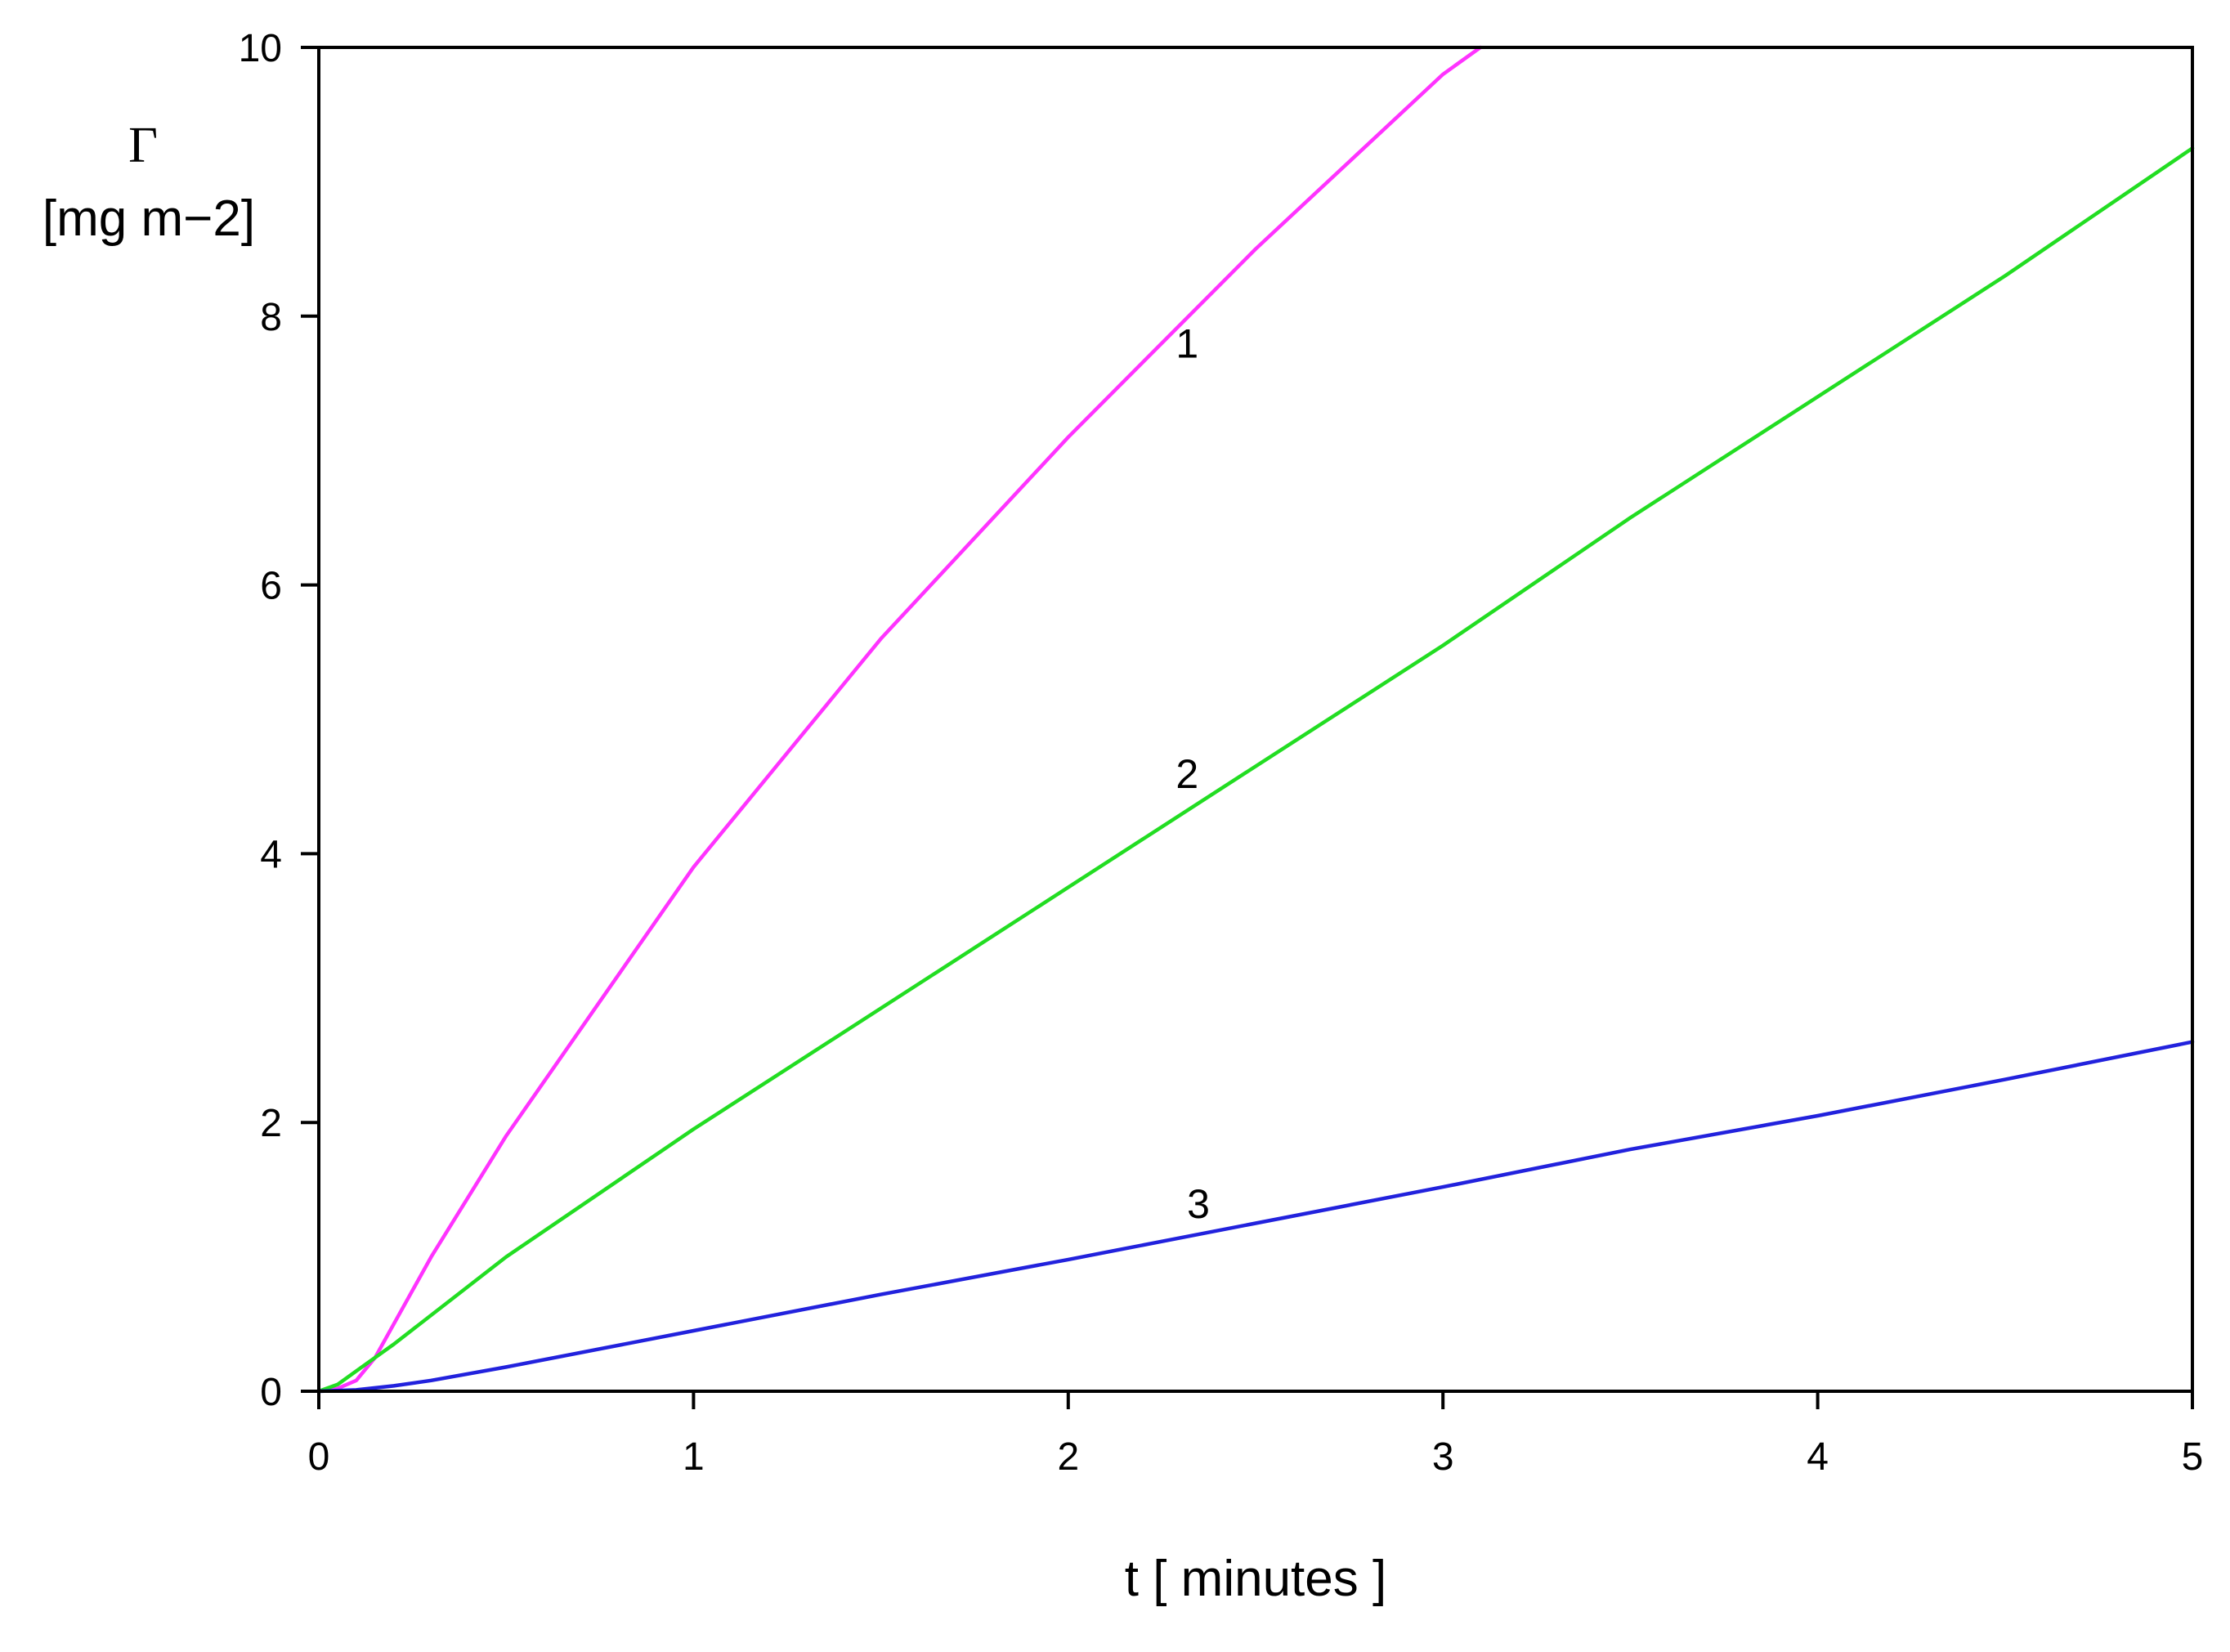 This screenshot has height=1652, width=2230. What do you see at coordinates (271, 1123) in the screenshot?
I see `y-tick-label: 2` at bounding box center [271, 1123].